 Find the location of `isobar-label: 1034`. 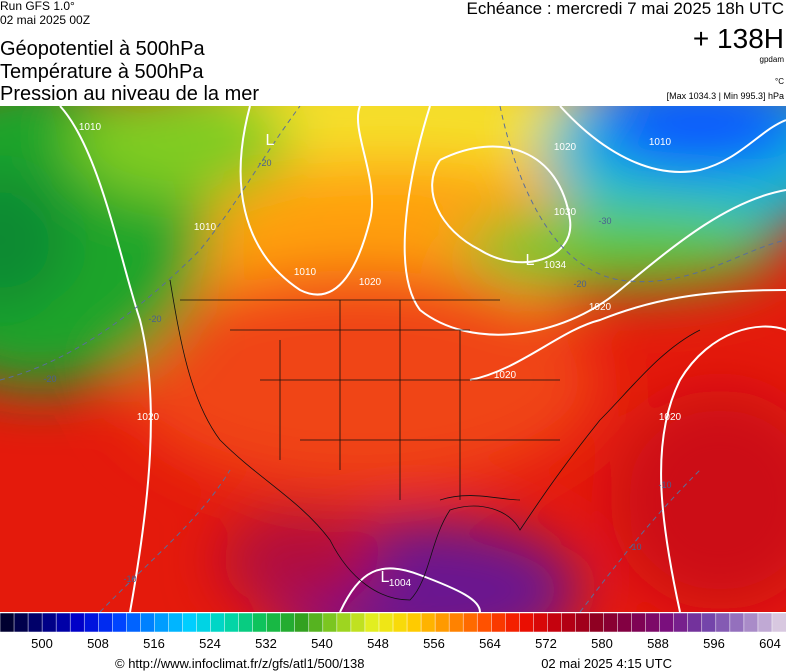

isobar-label: 1034 is located at coordinates (555, 265).